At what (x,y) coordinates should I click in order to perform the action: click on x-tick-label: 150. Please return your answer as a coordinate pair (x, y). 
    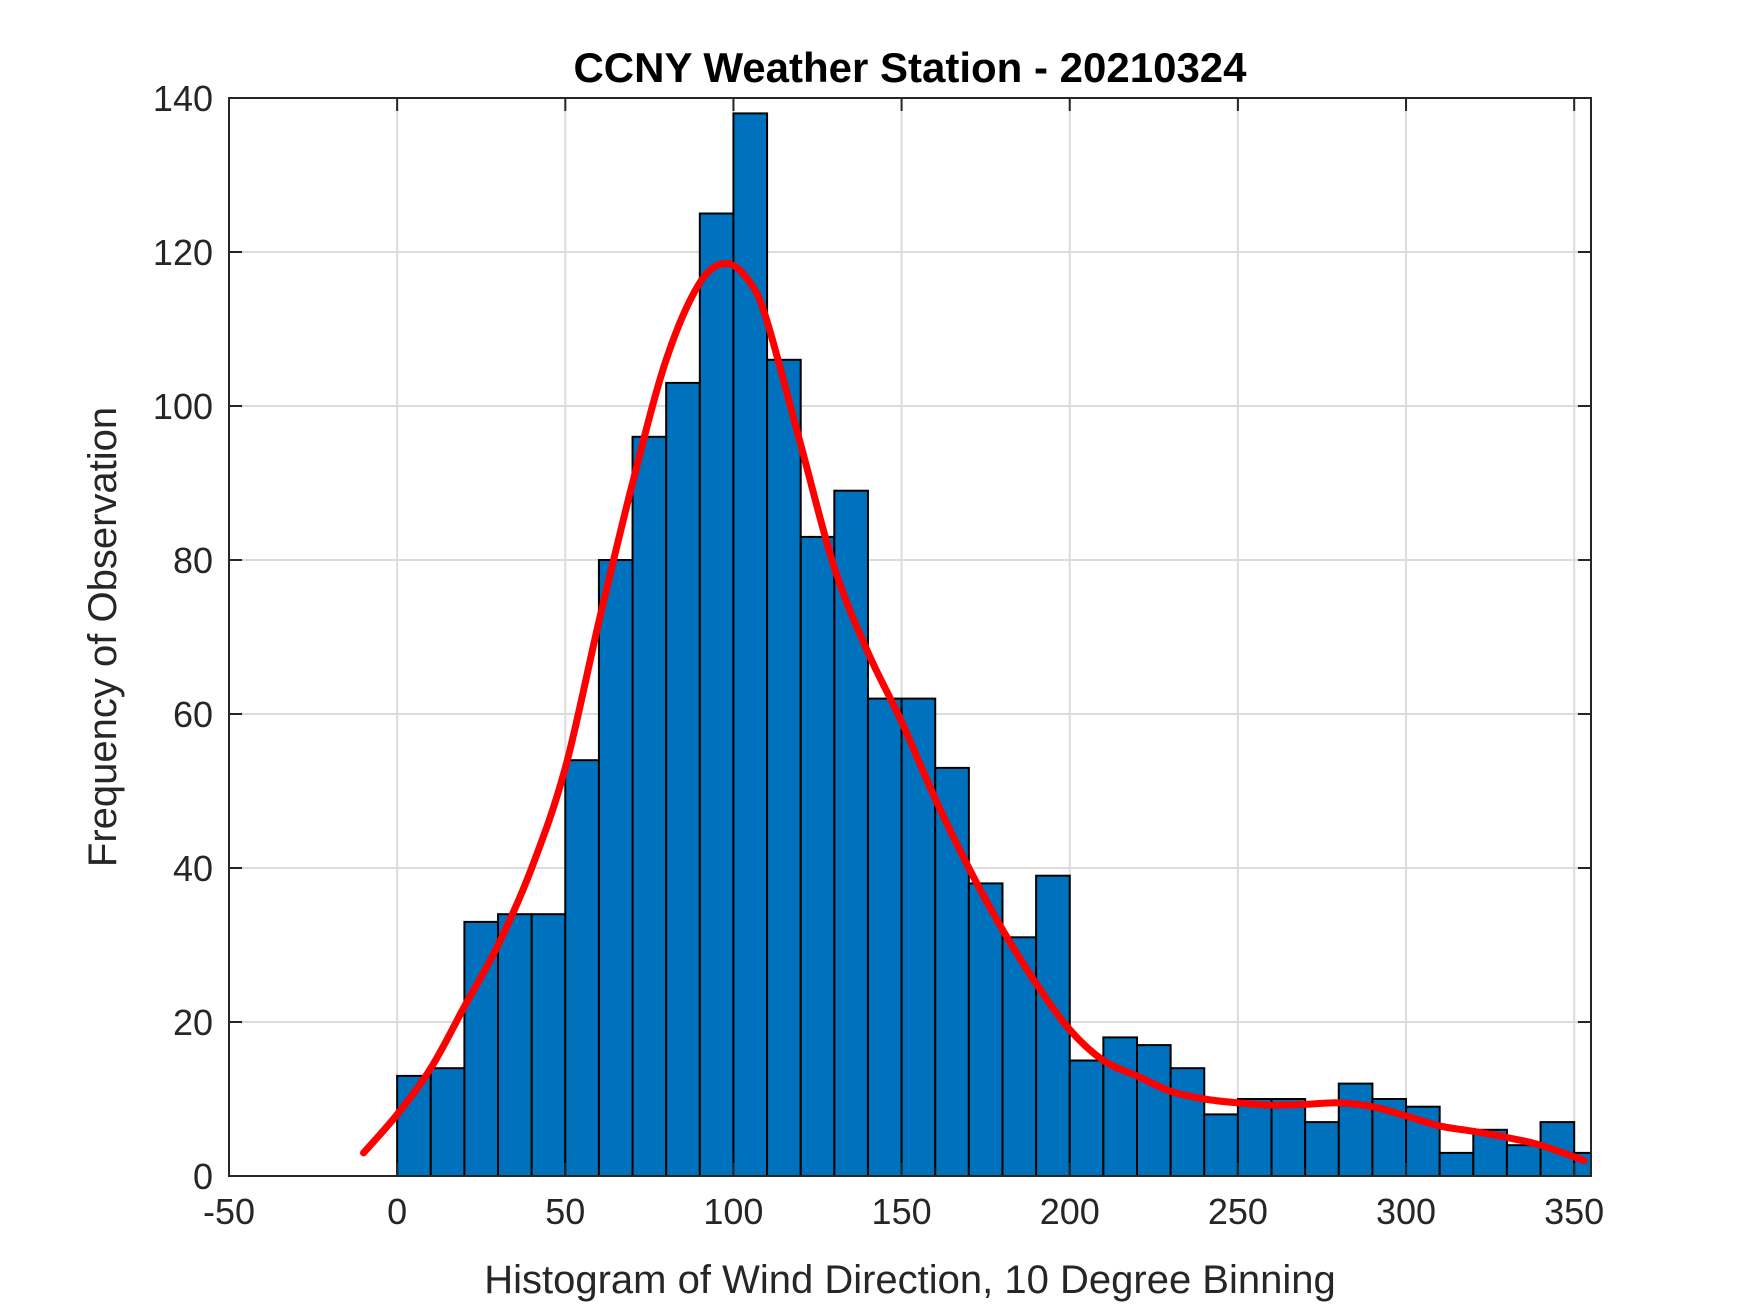
    Looking at the image, I should click on (902, 1211).